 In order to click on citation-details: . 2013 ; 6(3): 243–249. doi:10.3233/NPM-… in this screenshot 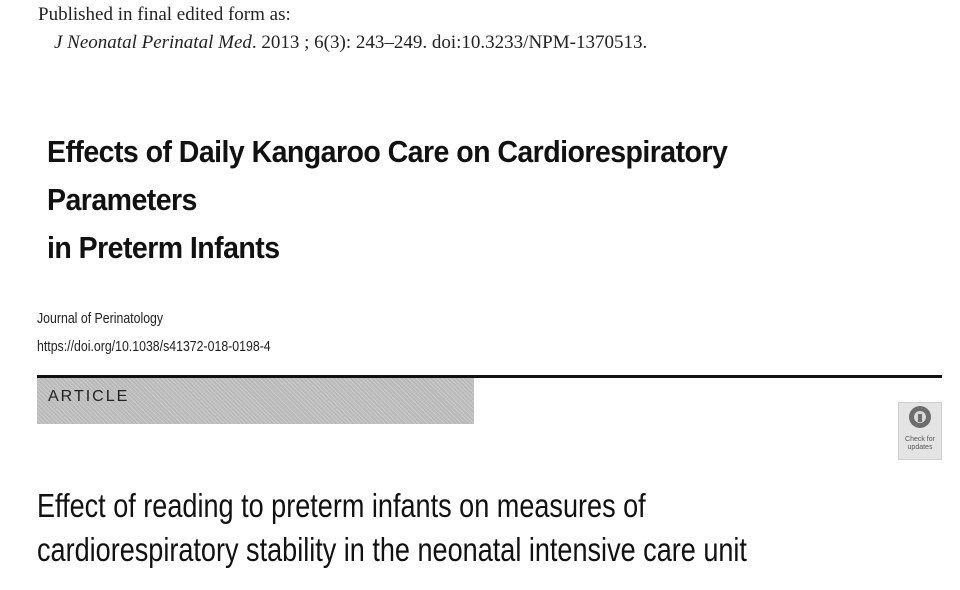, I will do `click(449, 42)`.